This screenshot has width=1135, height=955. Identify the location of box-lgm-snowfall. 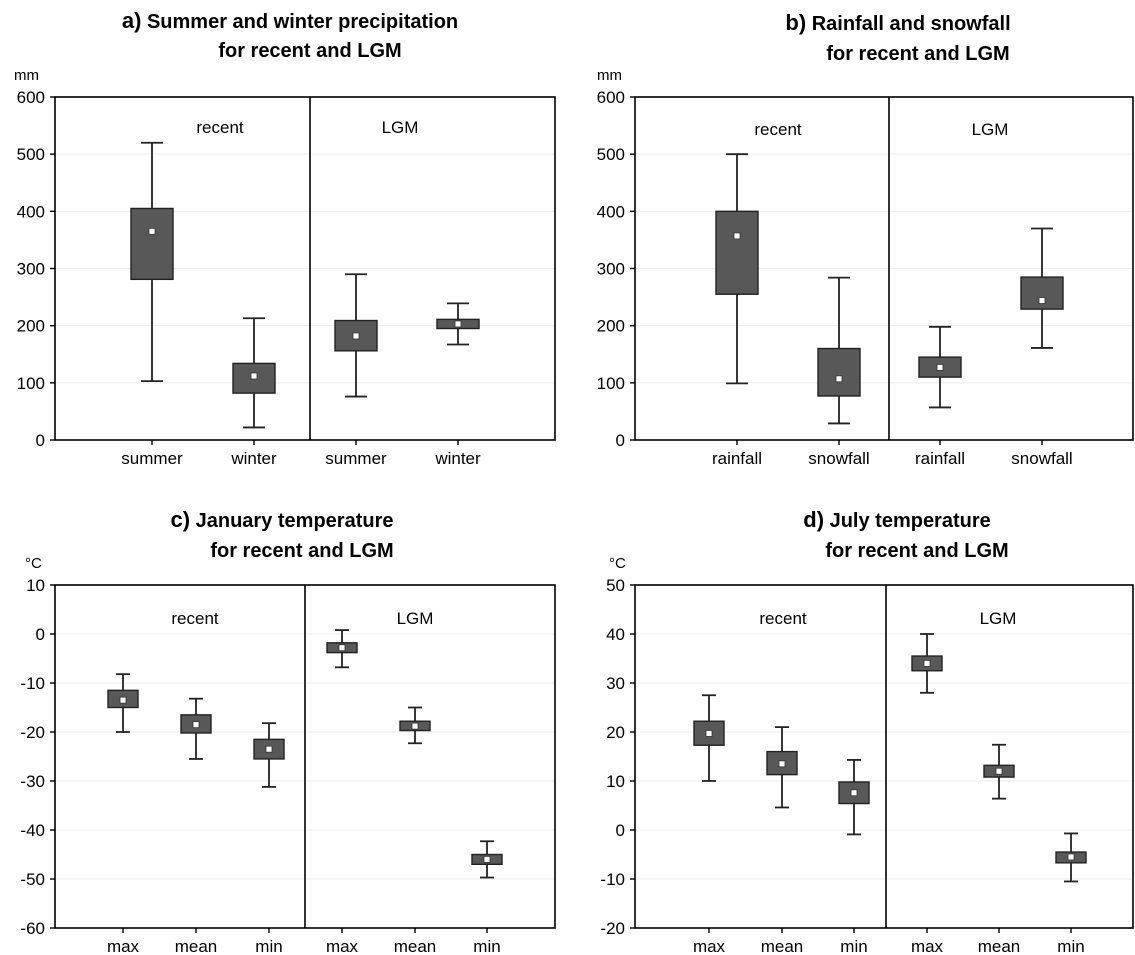
(1042, 288).